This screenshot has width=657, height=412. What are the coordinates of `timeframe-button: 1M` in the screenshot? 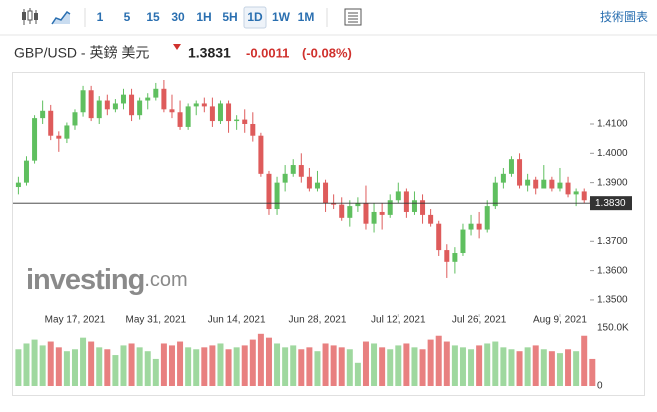 It's located at (306, 17).